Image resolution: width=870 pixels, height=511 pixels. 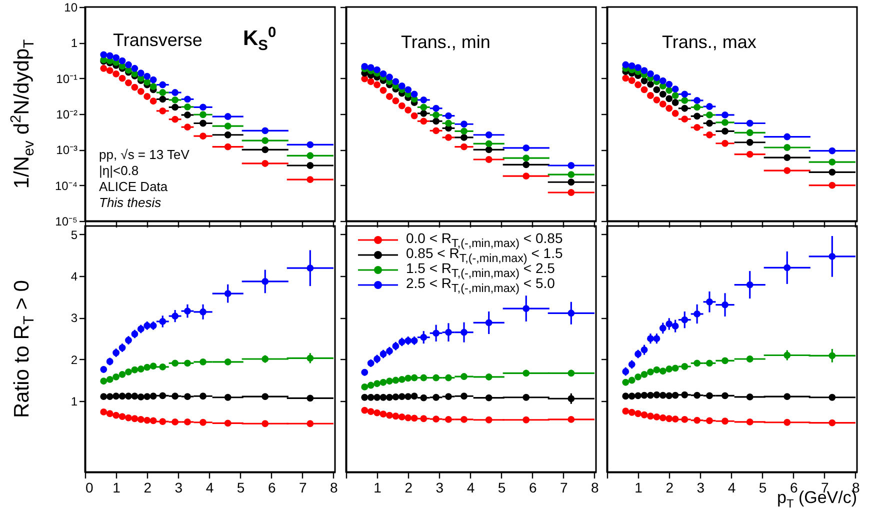 What do you see at coordinates (74, 235) in the screenshot?
I see `y-tick-label: 5` at bounding box center [74, 235].